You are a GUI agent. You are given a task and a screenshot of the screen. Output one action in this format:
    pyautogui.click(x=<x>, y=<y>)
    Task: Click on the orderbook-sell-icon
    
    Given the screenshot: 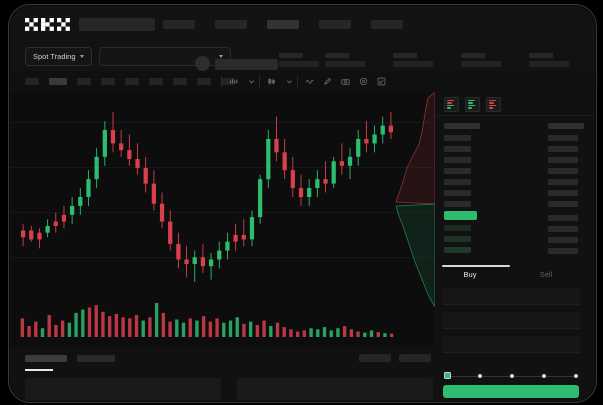 What is the action you would take?
    pyautogui.click(x=493, y=104)
    